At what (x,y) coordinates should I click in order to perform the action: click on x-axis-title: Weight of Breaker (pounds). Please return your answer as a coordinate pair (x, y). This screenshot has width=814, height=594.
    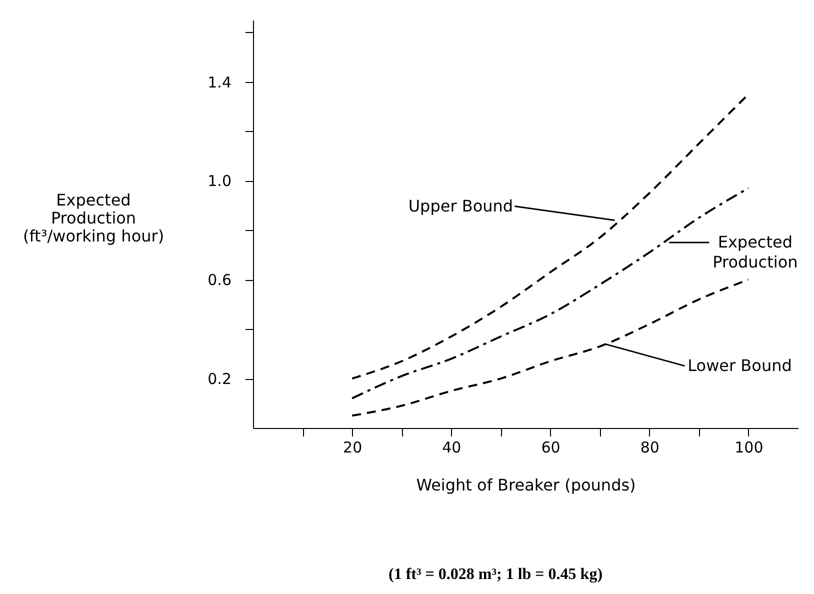
    Looking at the image, I should click on (526, 485).